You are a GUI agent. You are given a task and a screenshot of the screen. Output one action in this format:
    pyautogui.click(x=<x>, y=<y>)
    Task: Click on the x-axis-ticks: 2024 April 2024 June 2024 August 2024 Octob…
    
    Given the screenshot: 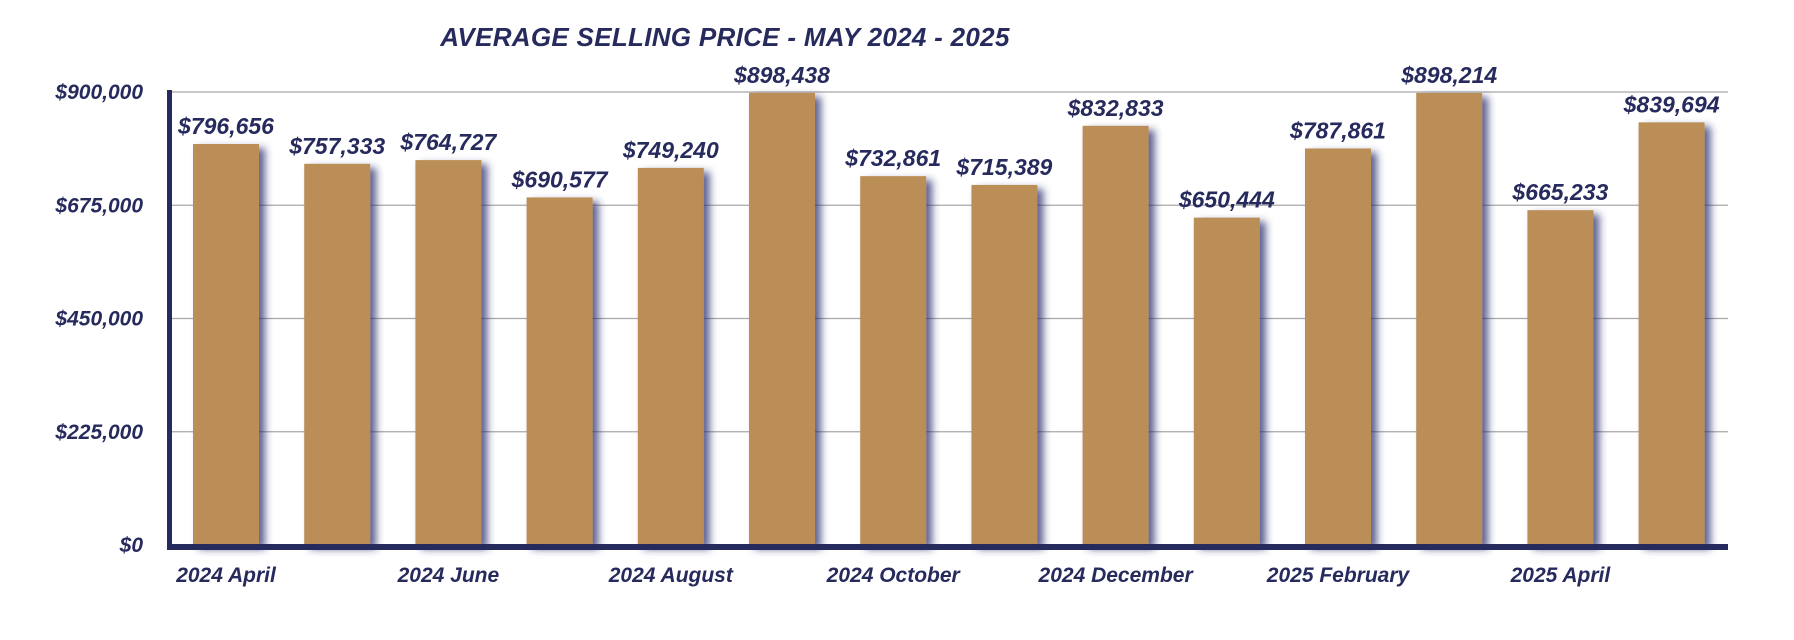 What is the action you would take?
    pyautogui.click(x=893, y=575)
    